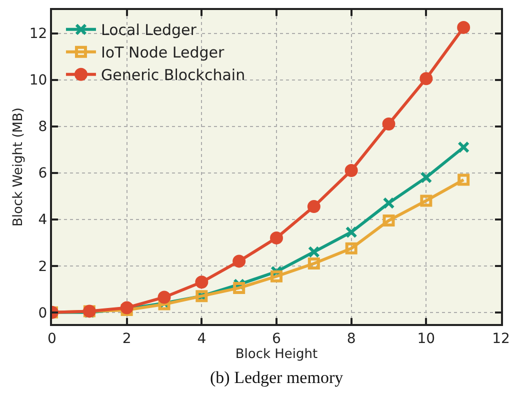  Describe the element at coordinates (351, 338) in the screenshot. I see `x-tick-label: 8` at that location.